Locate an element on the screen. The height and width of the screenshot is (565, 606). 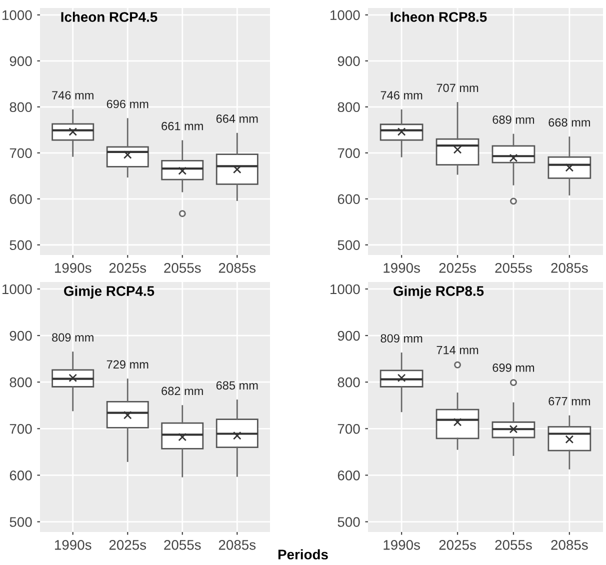
annotation: 707 mm is located at coordinates (457, 88).